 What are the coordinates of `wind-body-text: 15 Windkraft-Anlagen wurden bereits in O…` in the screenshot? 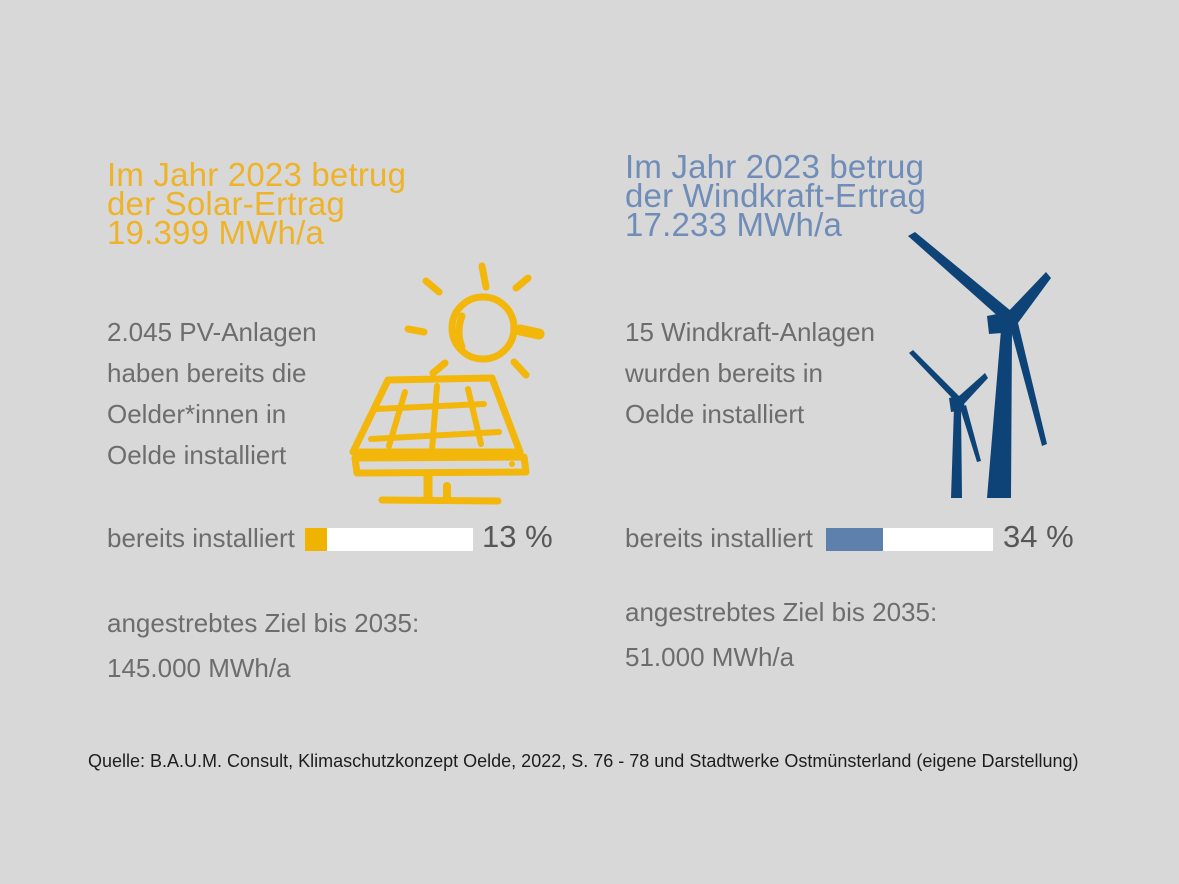 It's located at (750, 373).